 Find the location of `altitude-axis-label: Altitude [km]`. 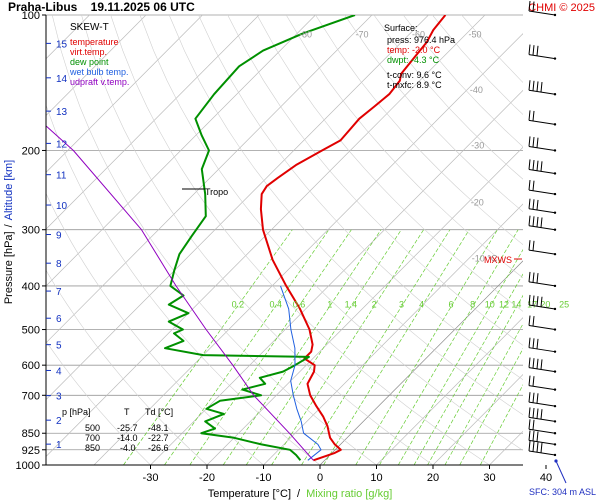

altitude-axis-label: Altitude [km] is located at coordinates (9, 190).